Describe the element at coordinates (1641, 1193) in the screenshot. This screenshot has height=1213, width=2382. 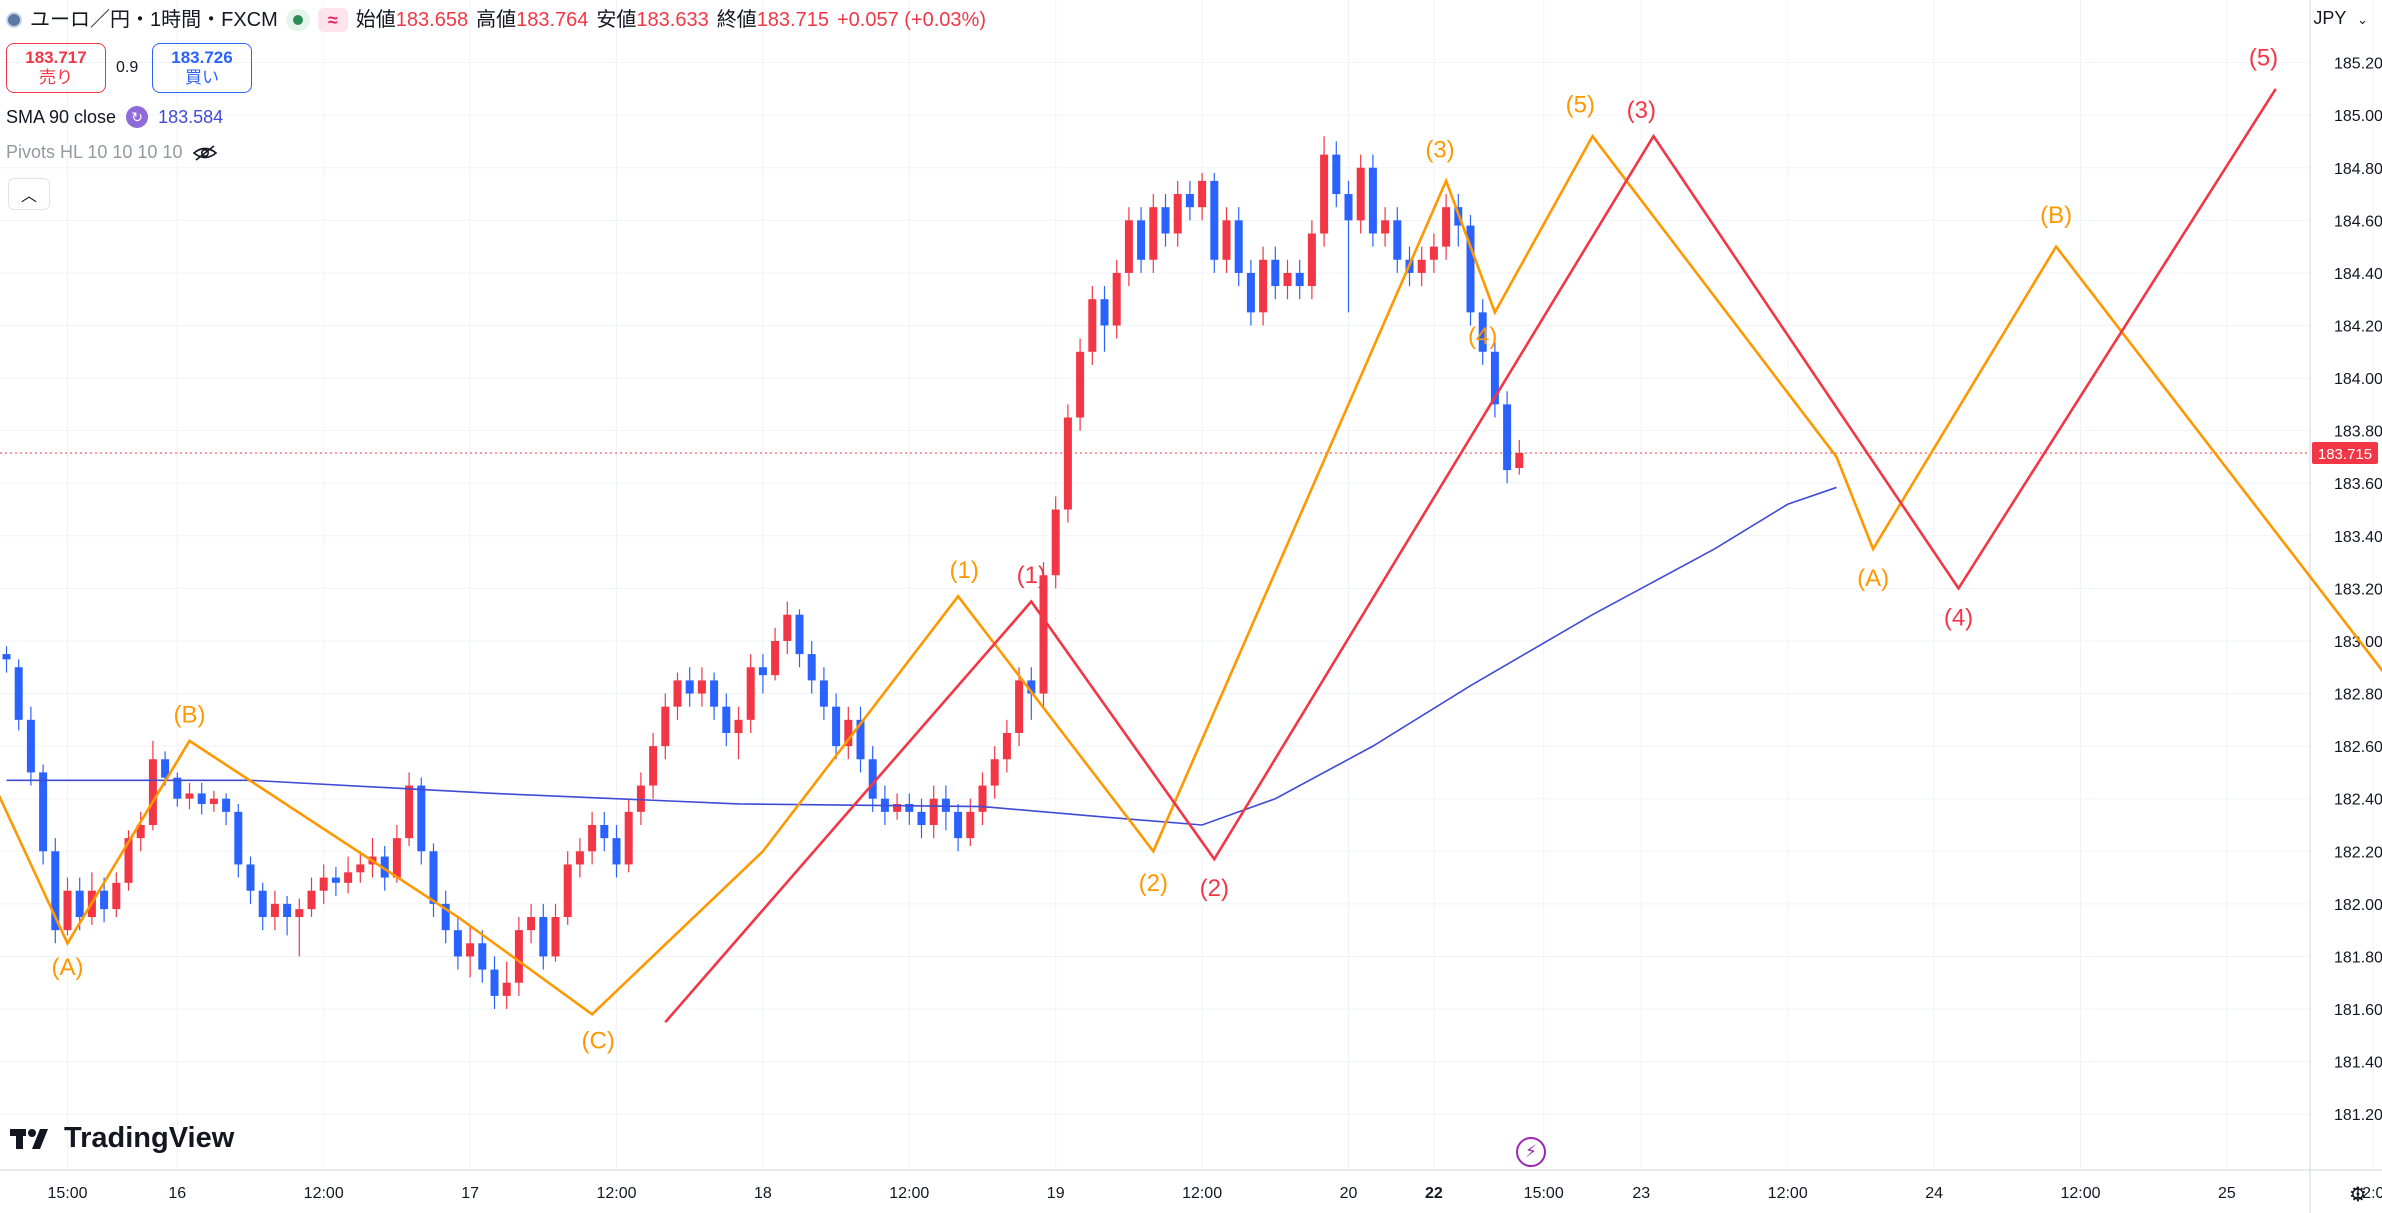
I see `time-tick-label: 23` at that location.